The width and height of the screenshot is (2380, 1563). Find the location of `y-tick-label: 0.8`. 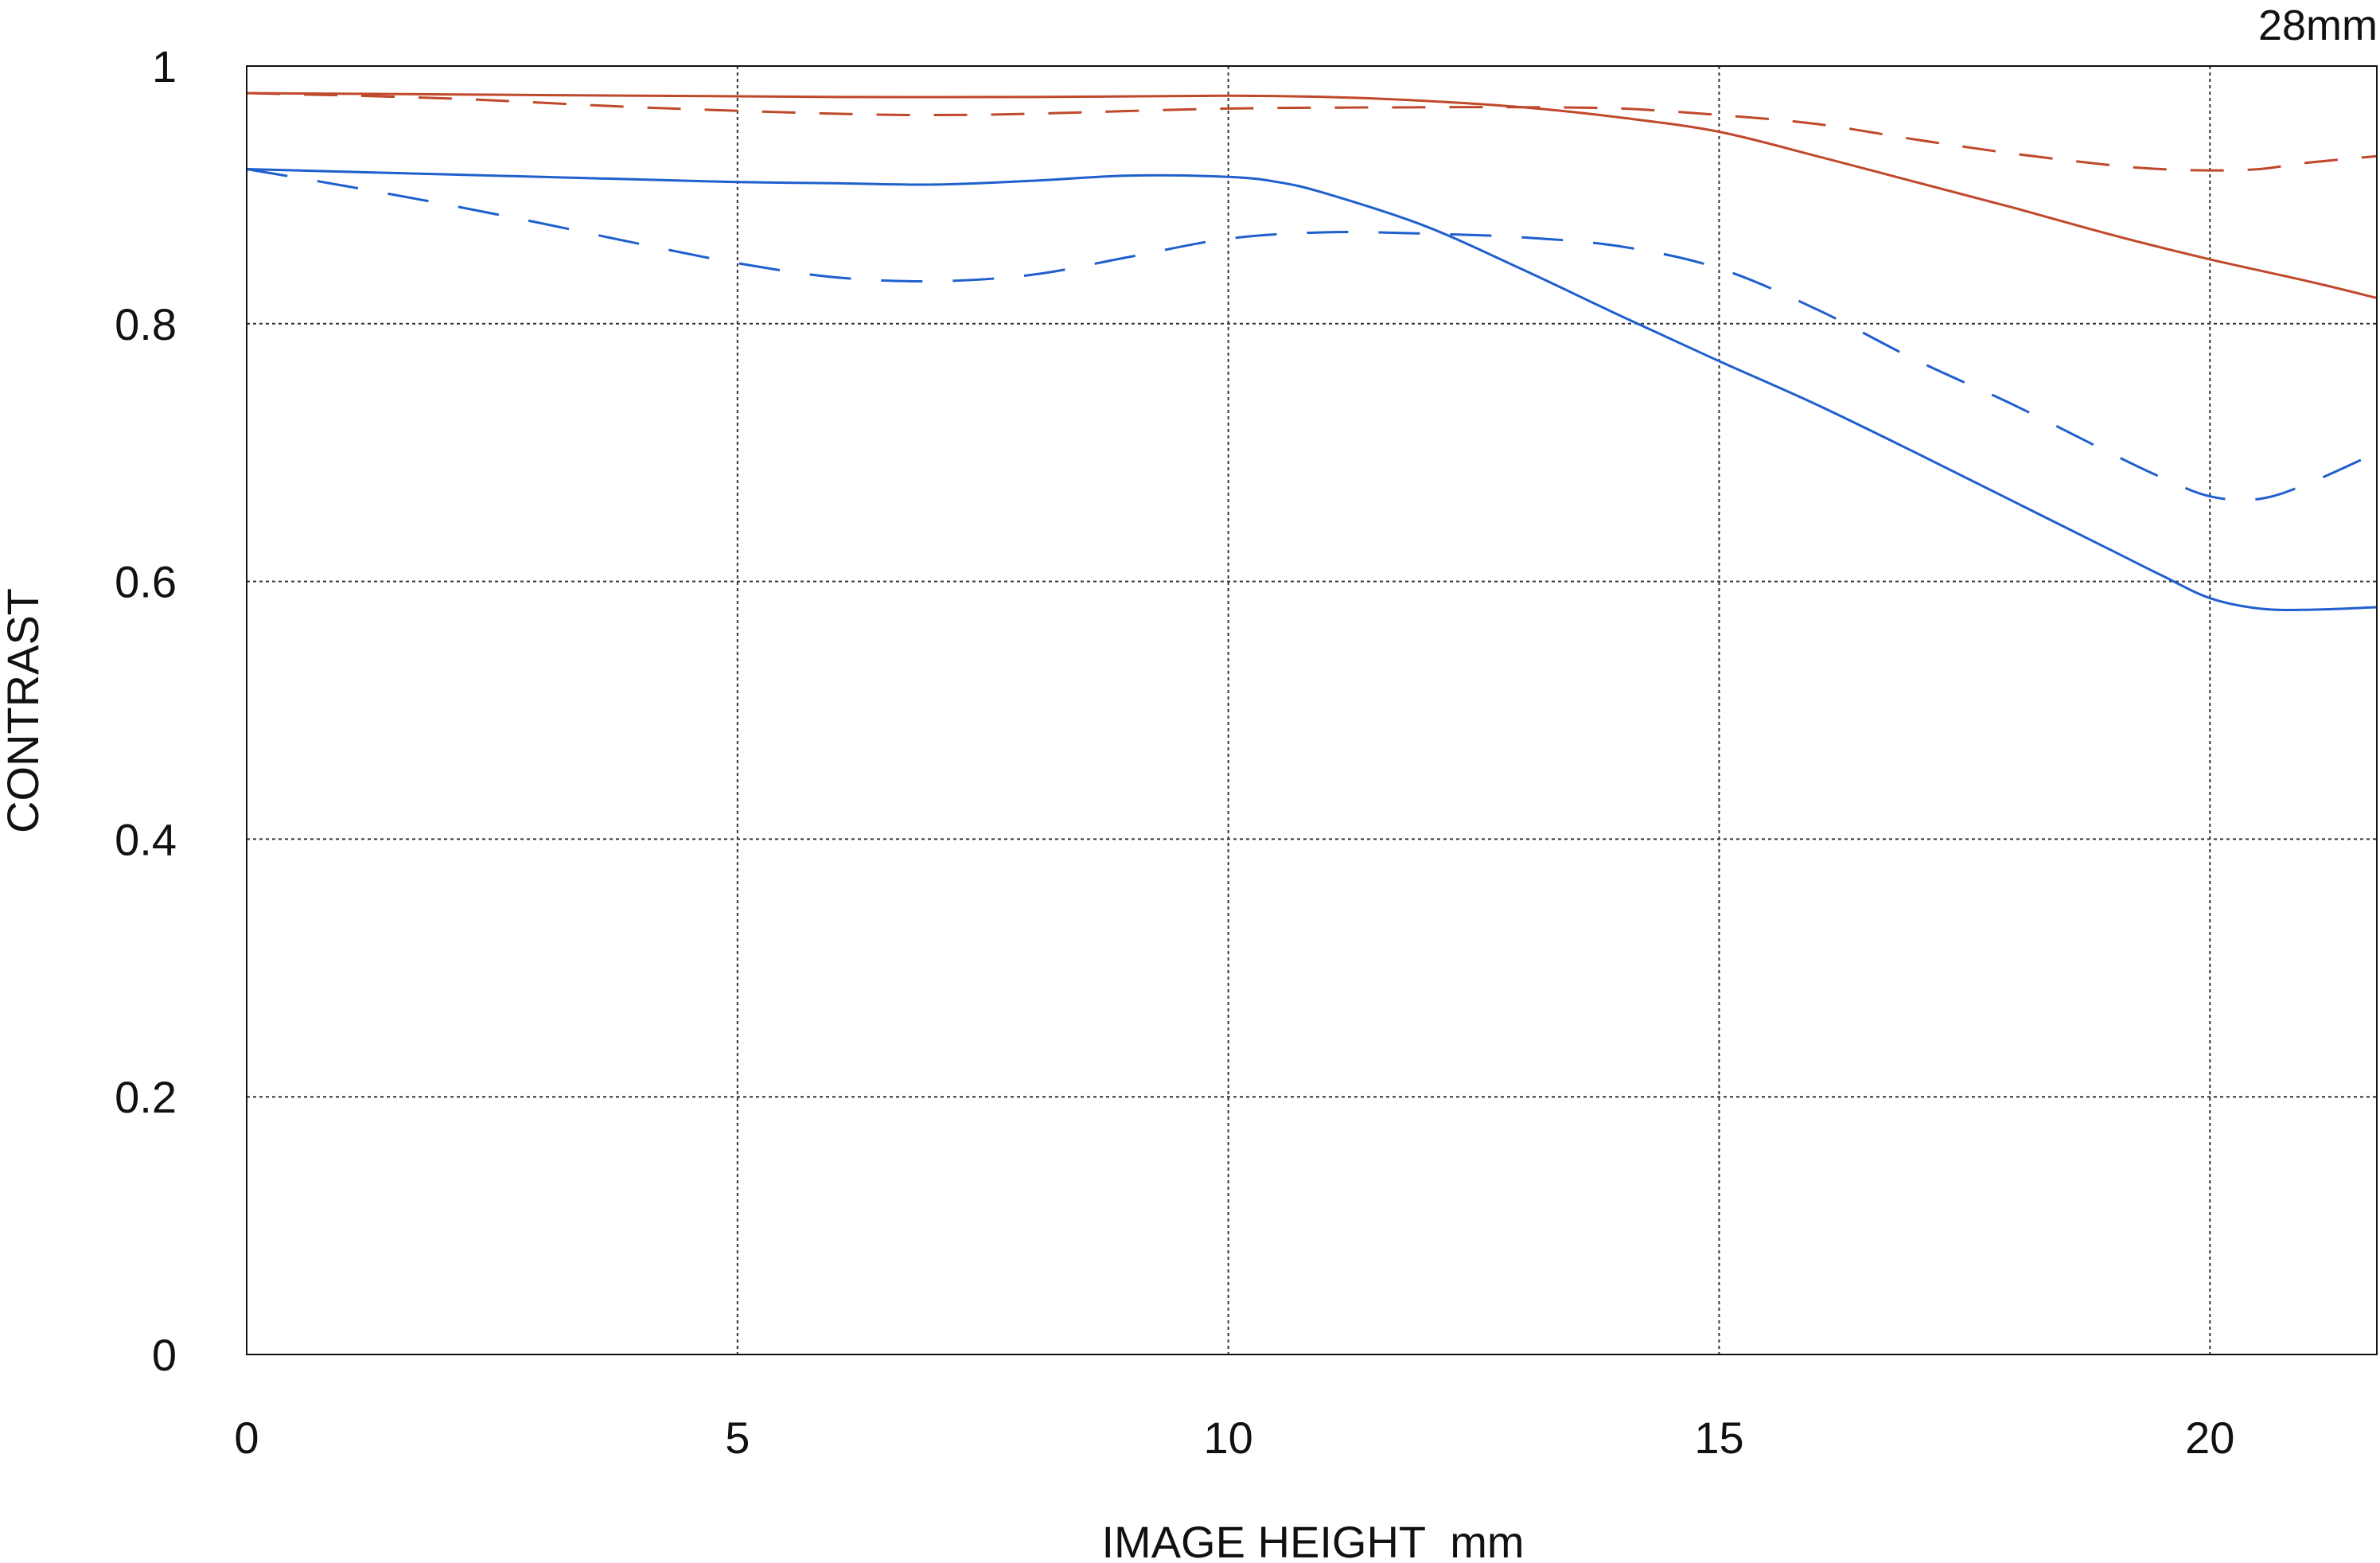

y-tick-label: 0.8 is located at coordinates (146, 324).